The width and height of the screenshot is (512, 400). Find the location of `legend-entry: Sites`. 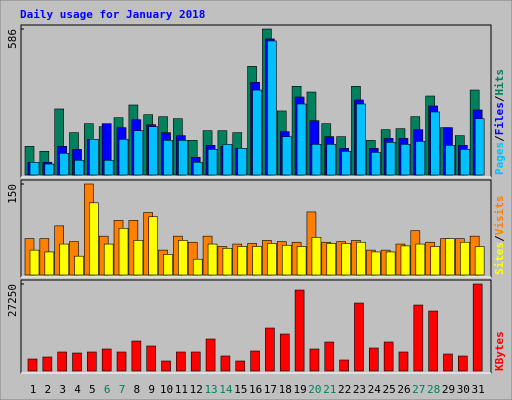

legend-entry: Sites is located at coordinates (499, 258).